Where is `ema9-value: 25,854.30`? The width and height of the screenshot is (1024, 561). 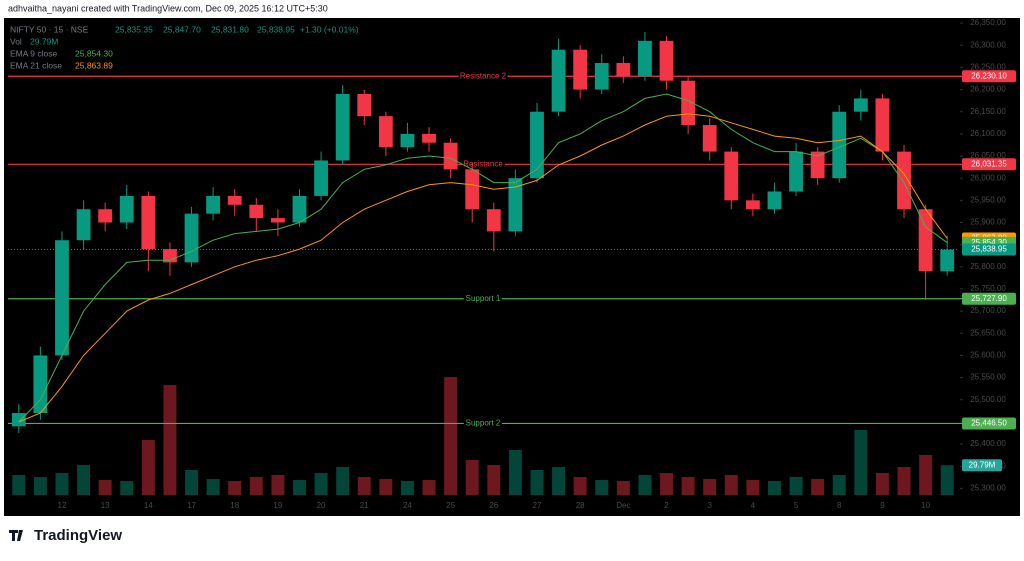
ema9-value: 25,854.30 is located at coordinates (94, 53).